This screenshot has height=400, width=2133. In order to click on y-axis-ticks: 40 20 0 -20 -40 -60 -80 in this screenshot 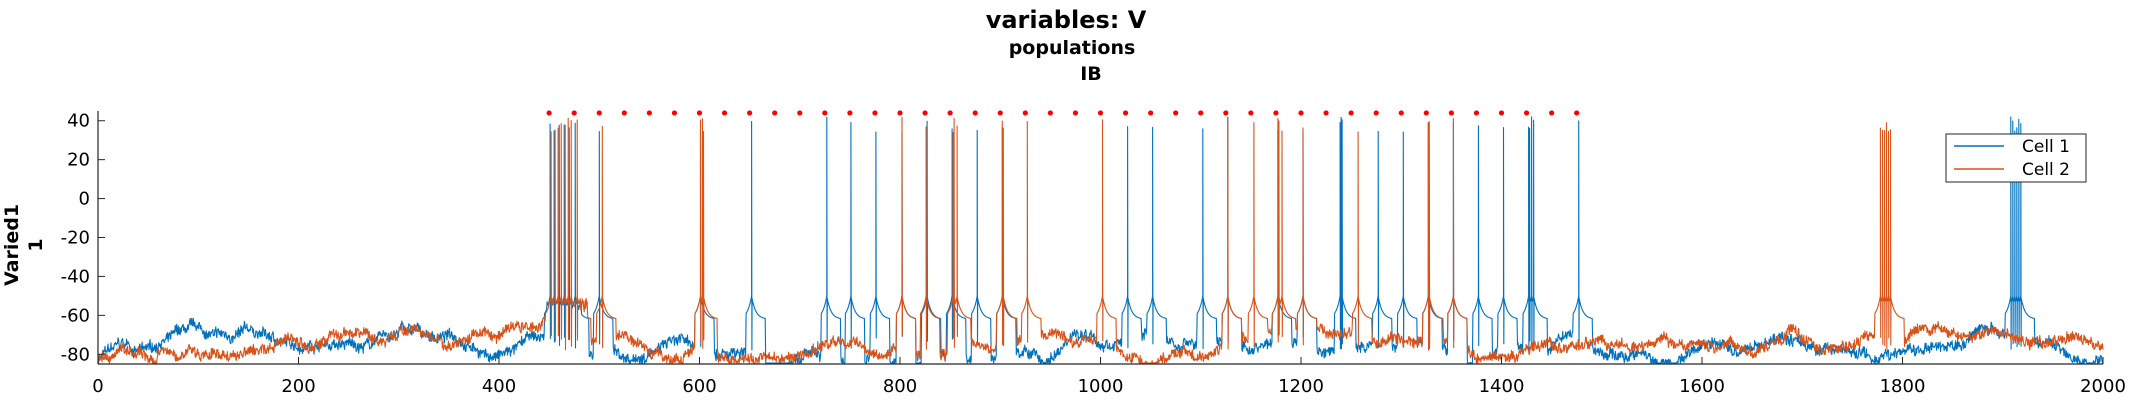, I will do `click(83, 238)`.